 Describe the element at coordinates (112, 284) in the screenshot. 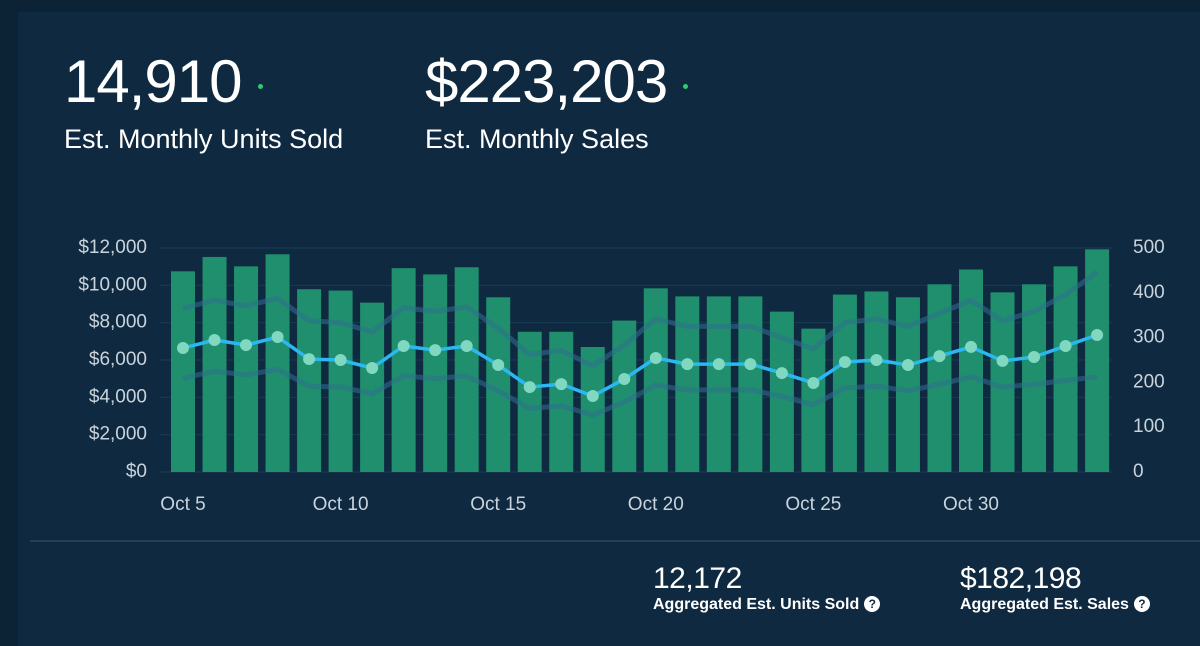

I see `y-tick-label: $10,000` at that location.